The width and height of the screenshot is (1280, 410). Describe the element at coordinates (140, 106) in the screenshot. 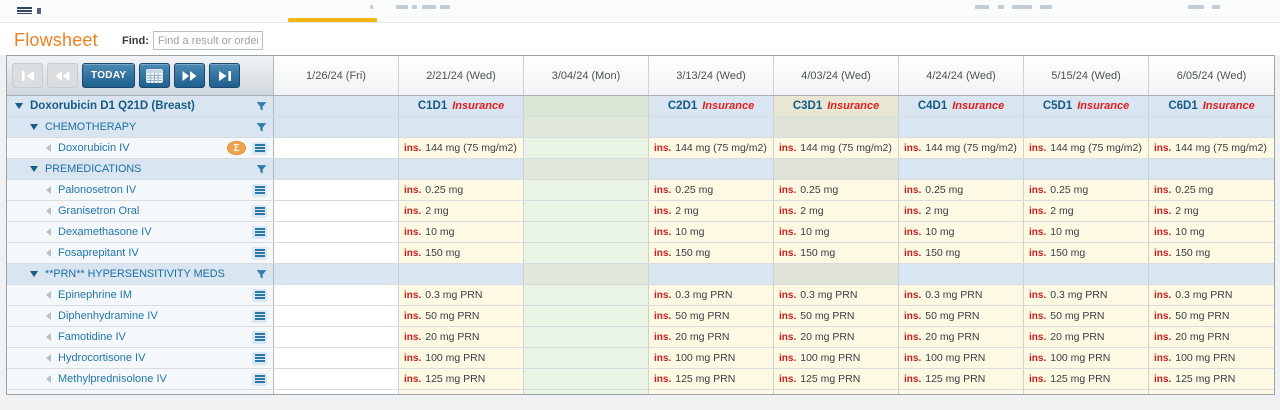

I see `tree-item-doxorubicin-d1-q21d-breast: Doxorubicin D1 Q21D (Breast)` at that location.